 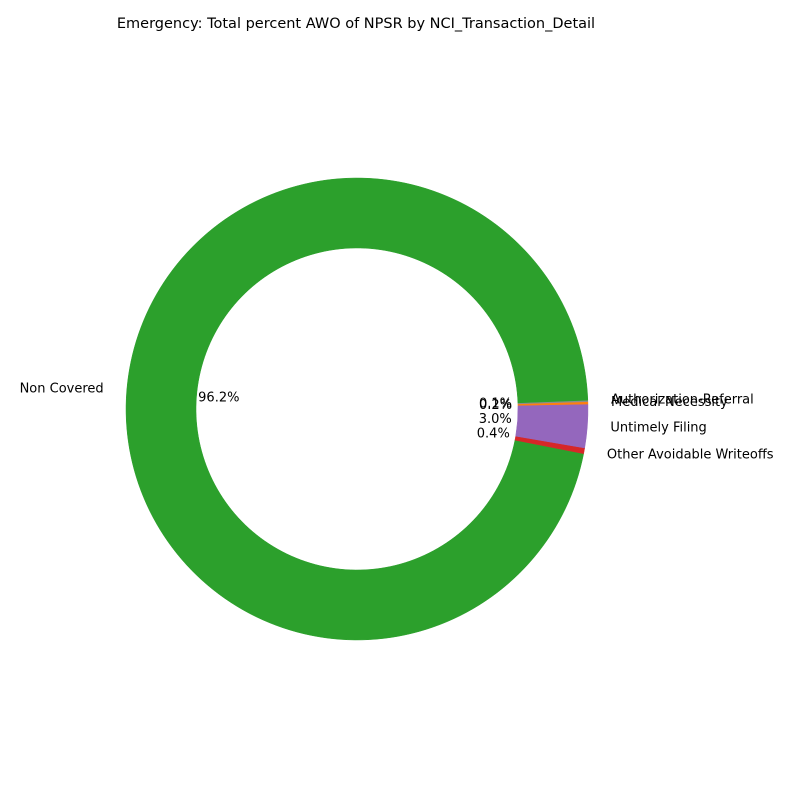 I want to click on slice-label-untimely-filing: Untimely Filing, so click(x=658, y=428).